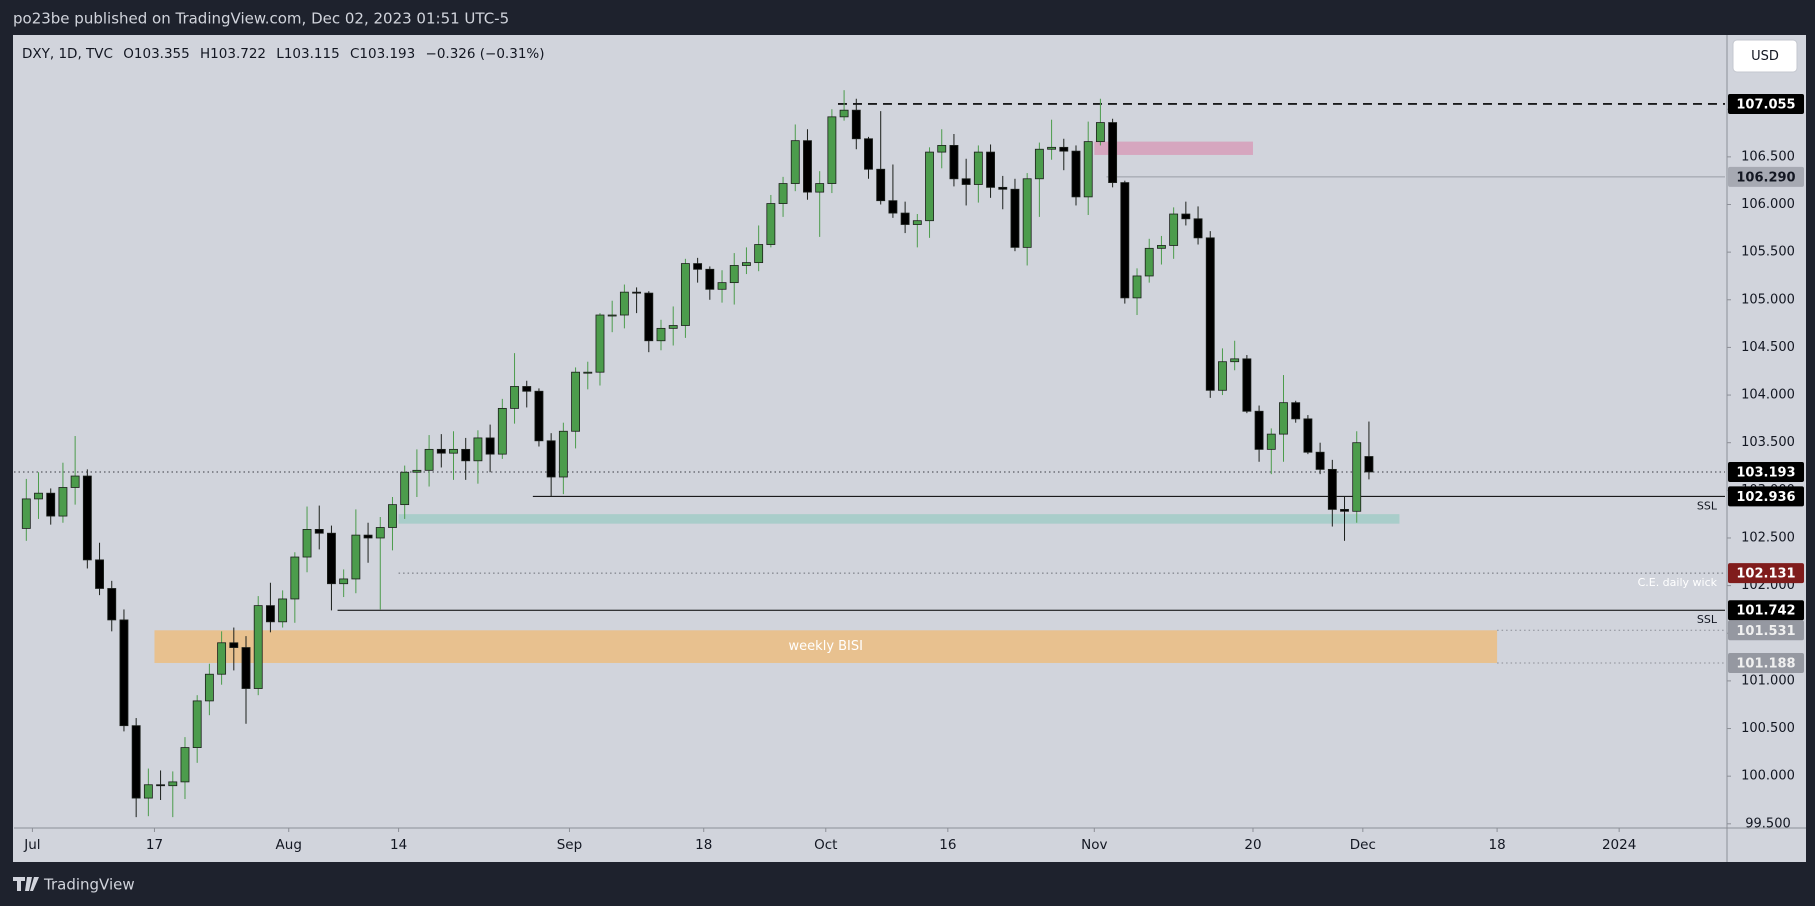 The image size is (1815, 906). Describe the element at coordinates (1768, 204) in the screenshot. I see `y-tick-label: 106.000` at that location.